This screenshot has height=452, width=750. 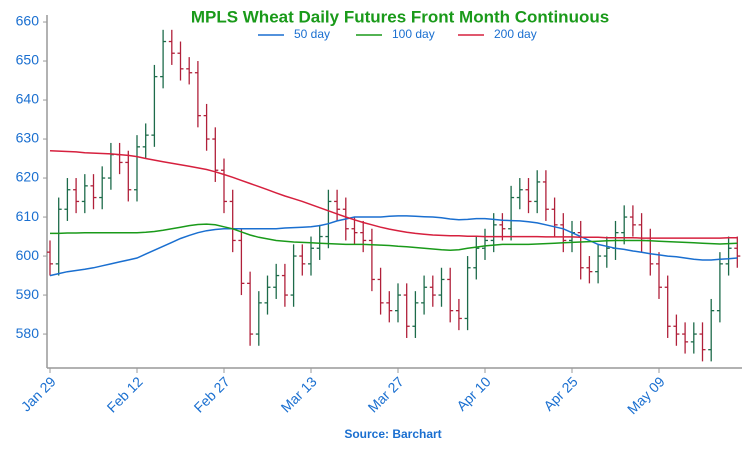 I want to click on y-tick-label: 590, so click(x=28, y=294).